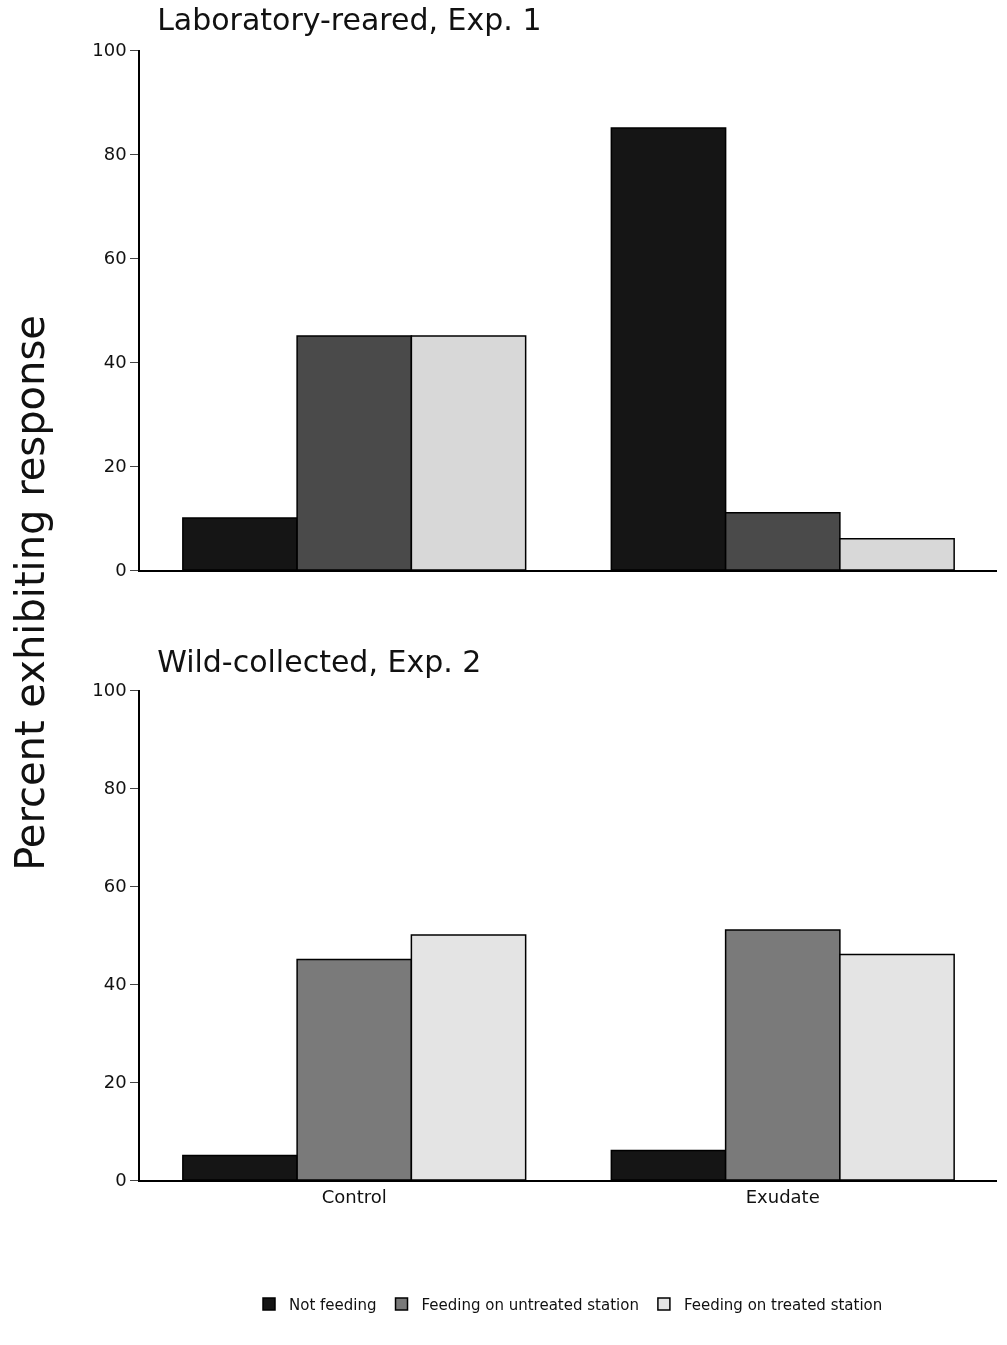 The image size is (1007, 1345). Describe the element at coordinates (349, 19) in the screenshot. I see `chart-title: Laboratory-reared, Exp. 1` at that location.